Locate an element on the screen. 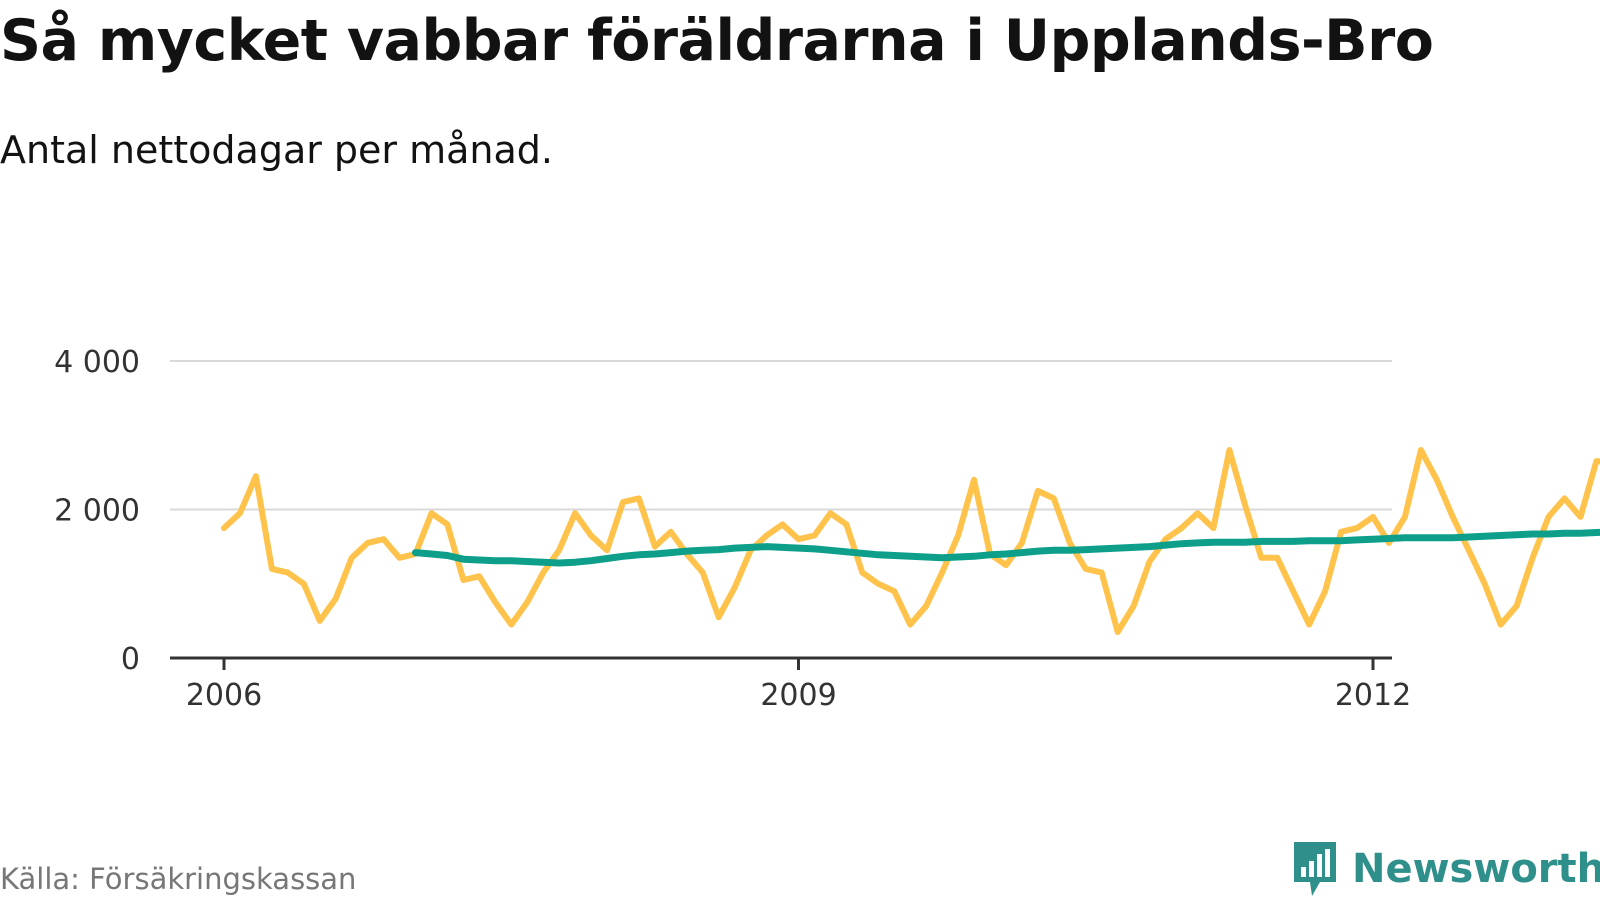 This screenshot has height=900, width=1600. brand-name: Newsworthy is located at coordinates (1476, 869).